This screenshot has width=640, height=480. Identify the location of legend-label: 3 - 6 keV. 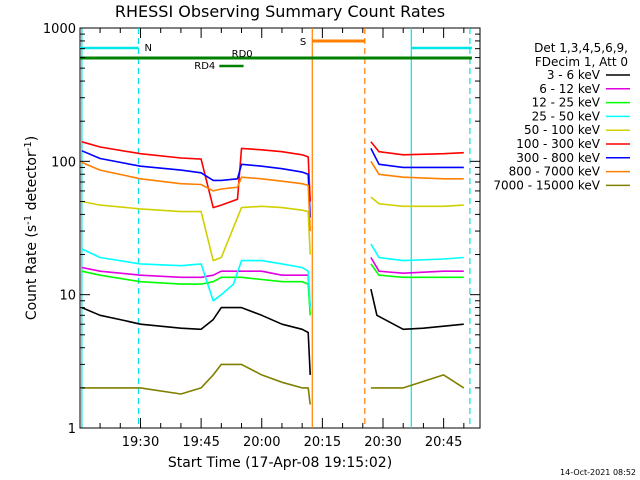
(574, 75).